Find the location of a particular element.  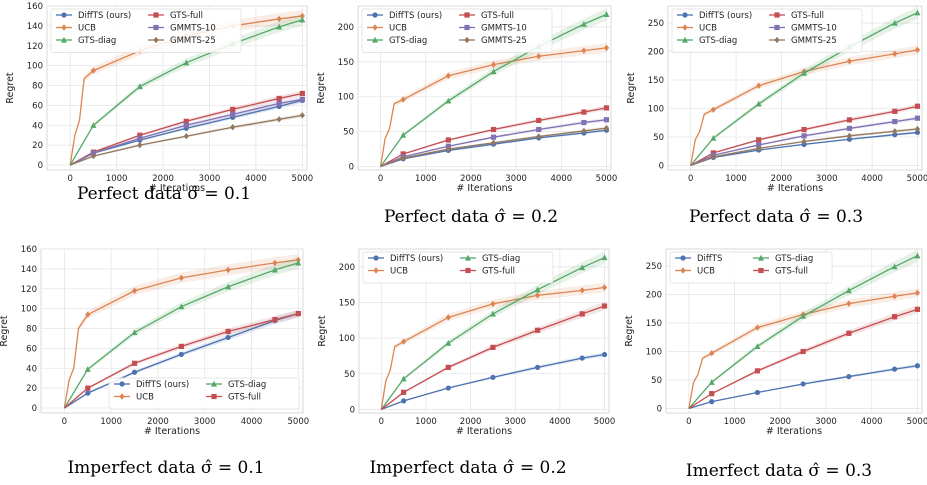

y-tick-label: 80 is located at coordinates (37, 87).